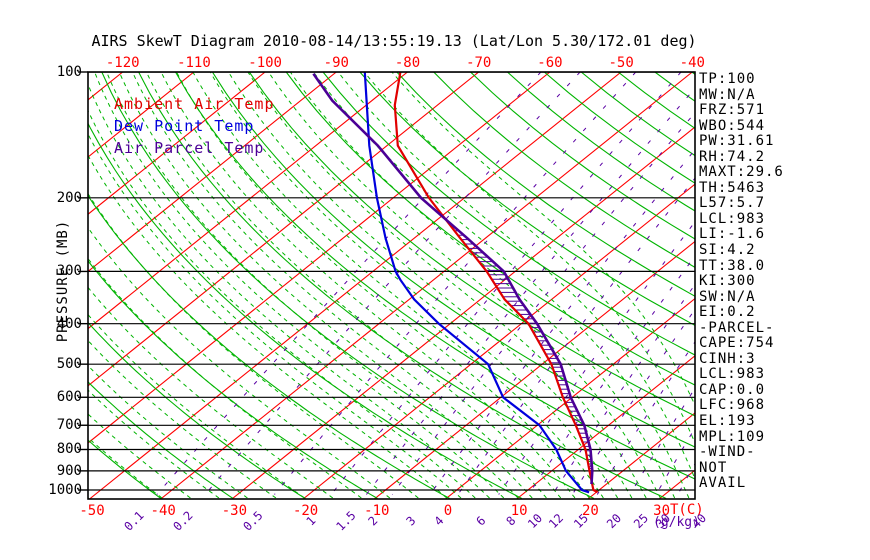 The height and width of the screenshot is (560, 870). I want to click on panel-line: CAP:0.0, so click(732, 389).